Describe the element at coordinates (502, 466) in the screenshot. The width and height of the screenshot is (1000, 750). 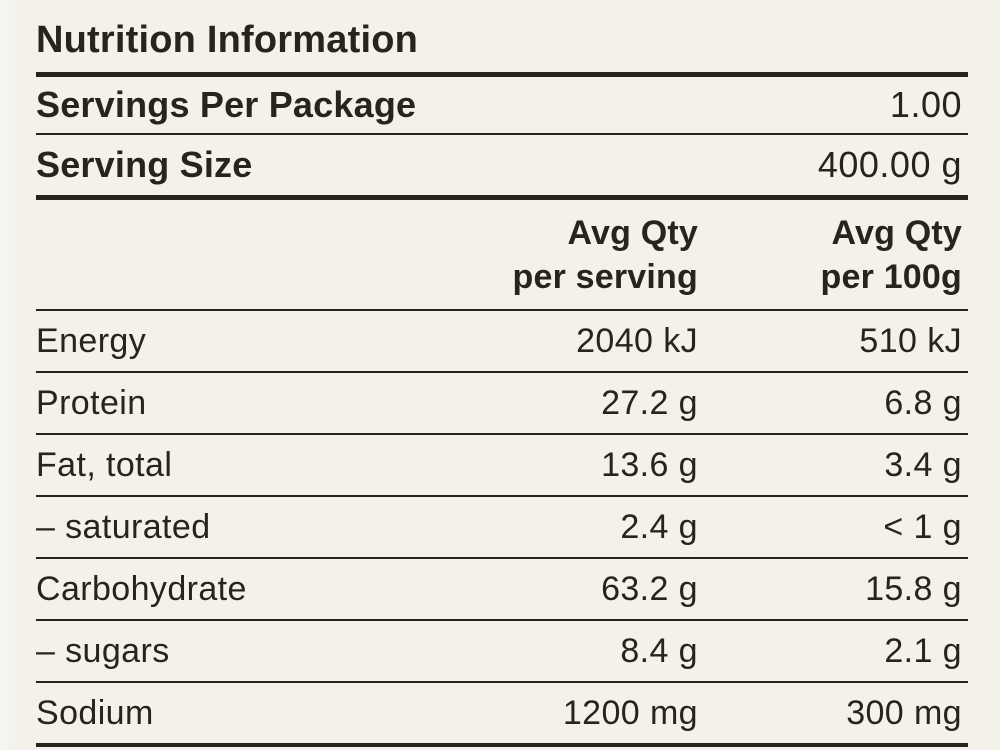
I see `nutrient-row-fat-total: Fat, total 13.6 g 3.4 g` at that location.